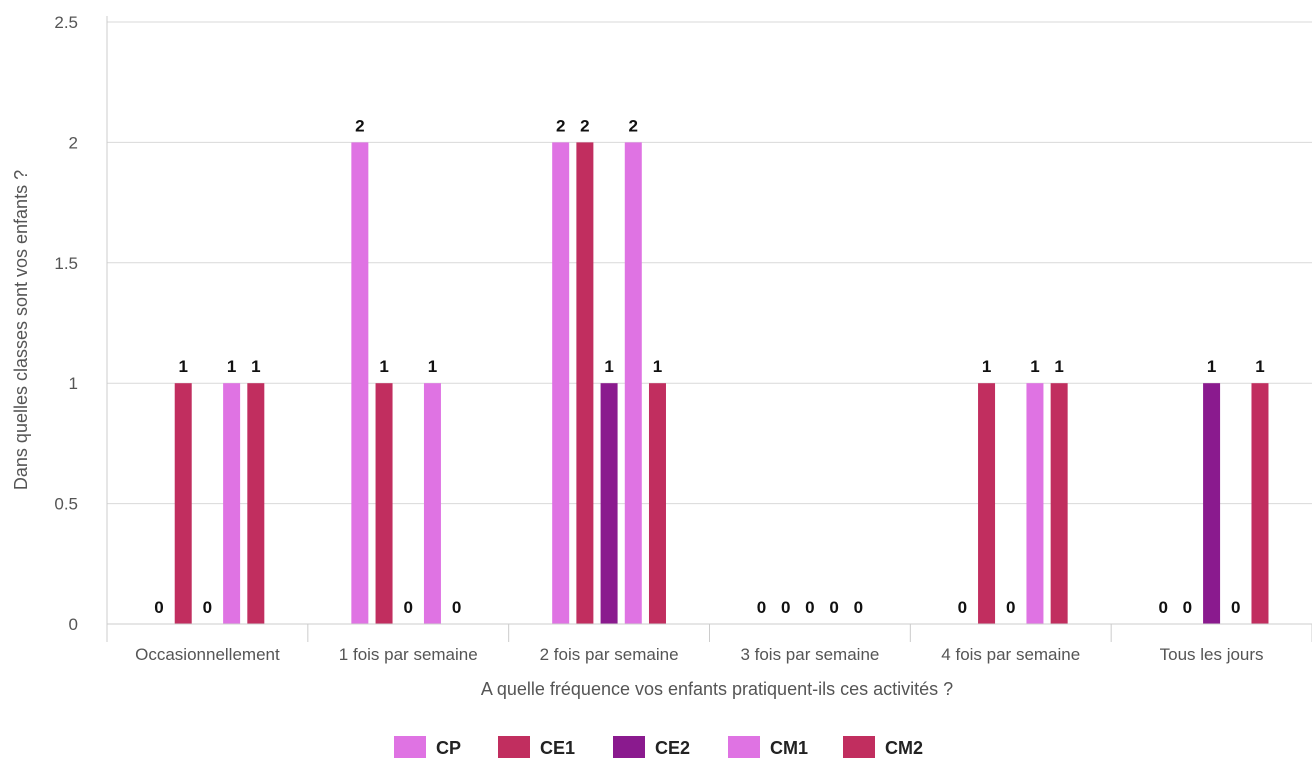 The height and width of the screenshot is (758, 1312). I want to click on x-tick-label: Occasionnellement, so click(207, 654).